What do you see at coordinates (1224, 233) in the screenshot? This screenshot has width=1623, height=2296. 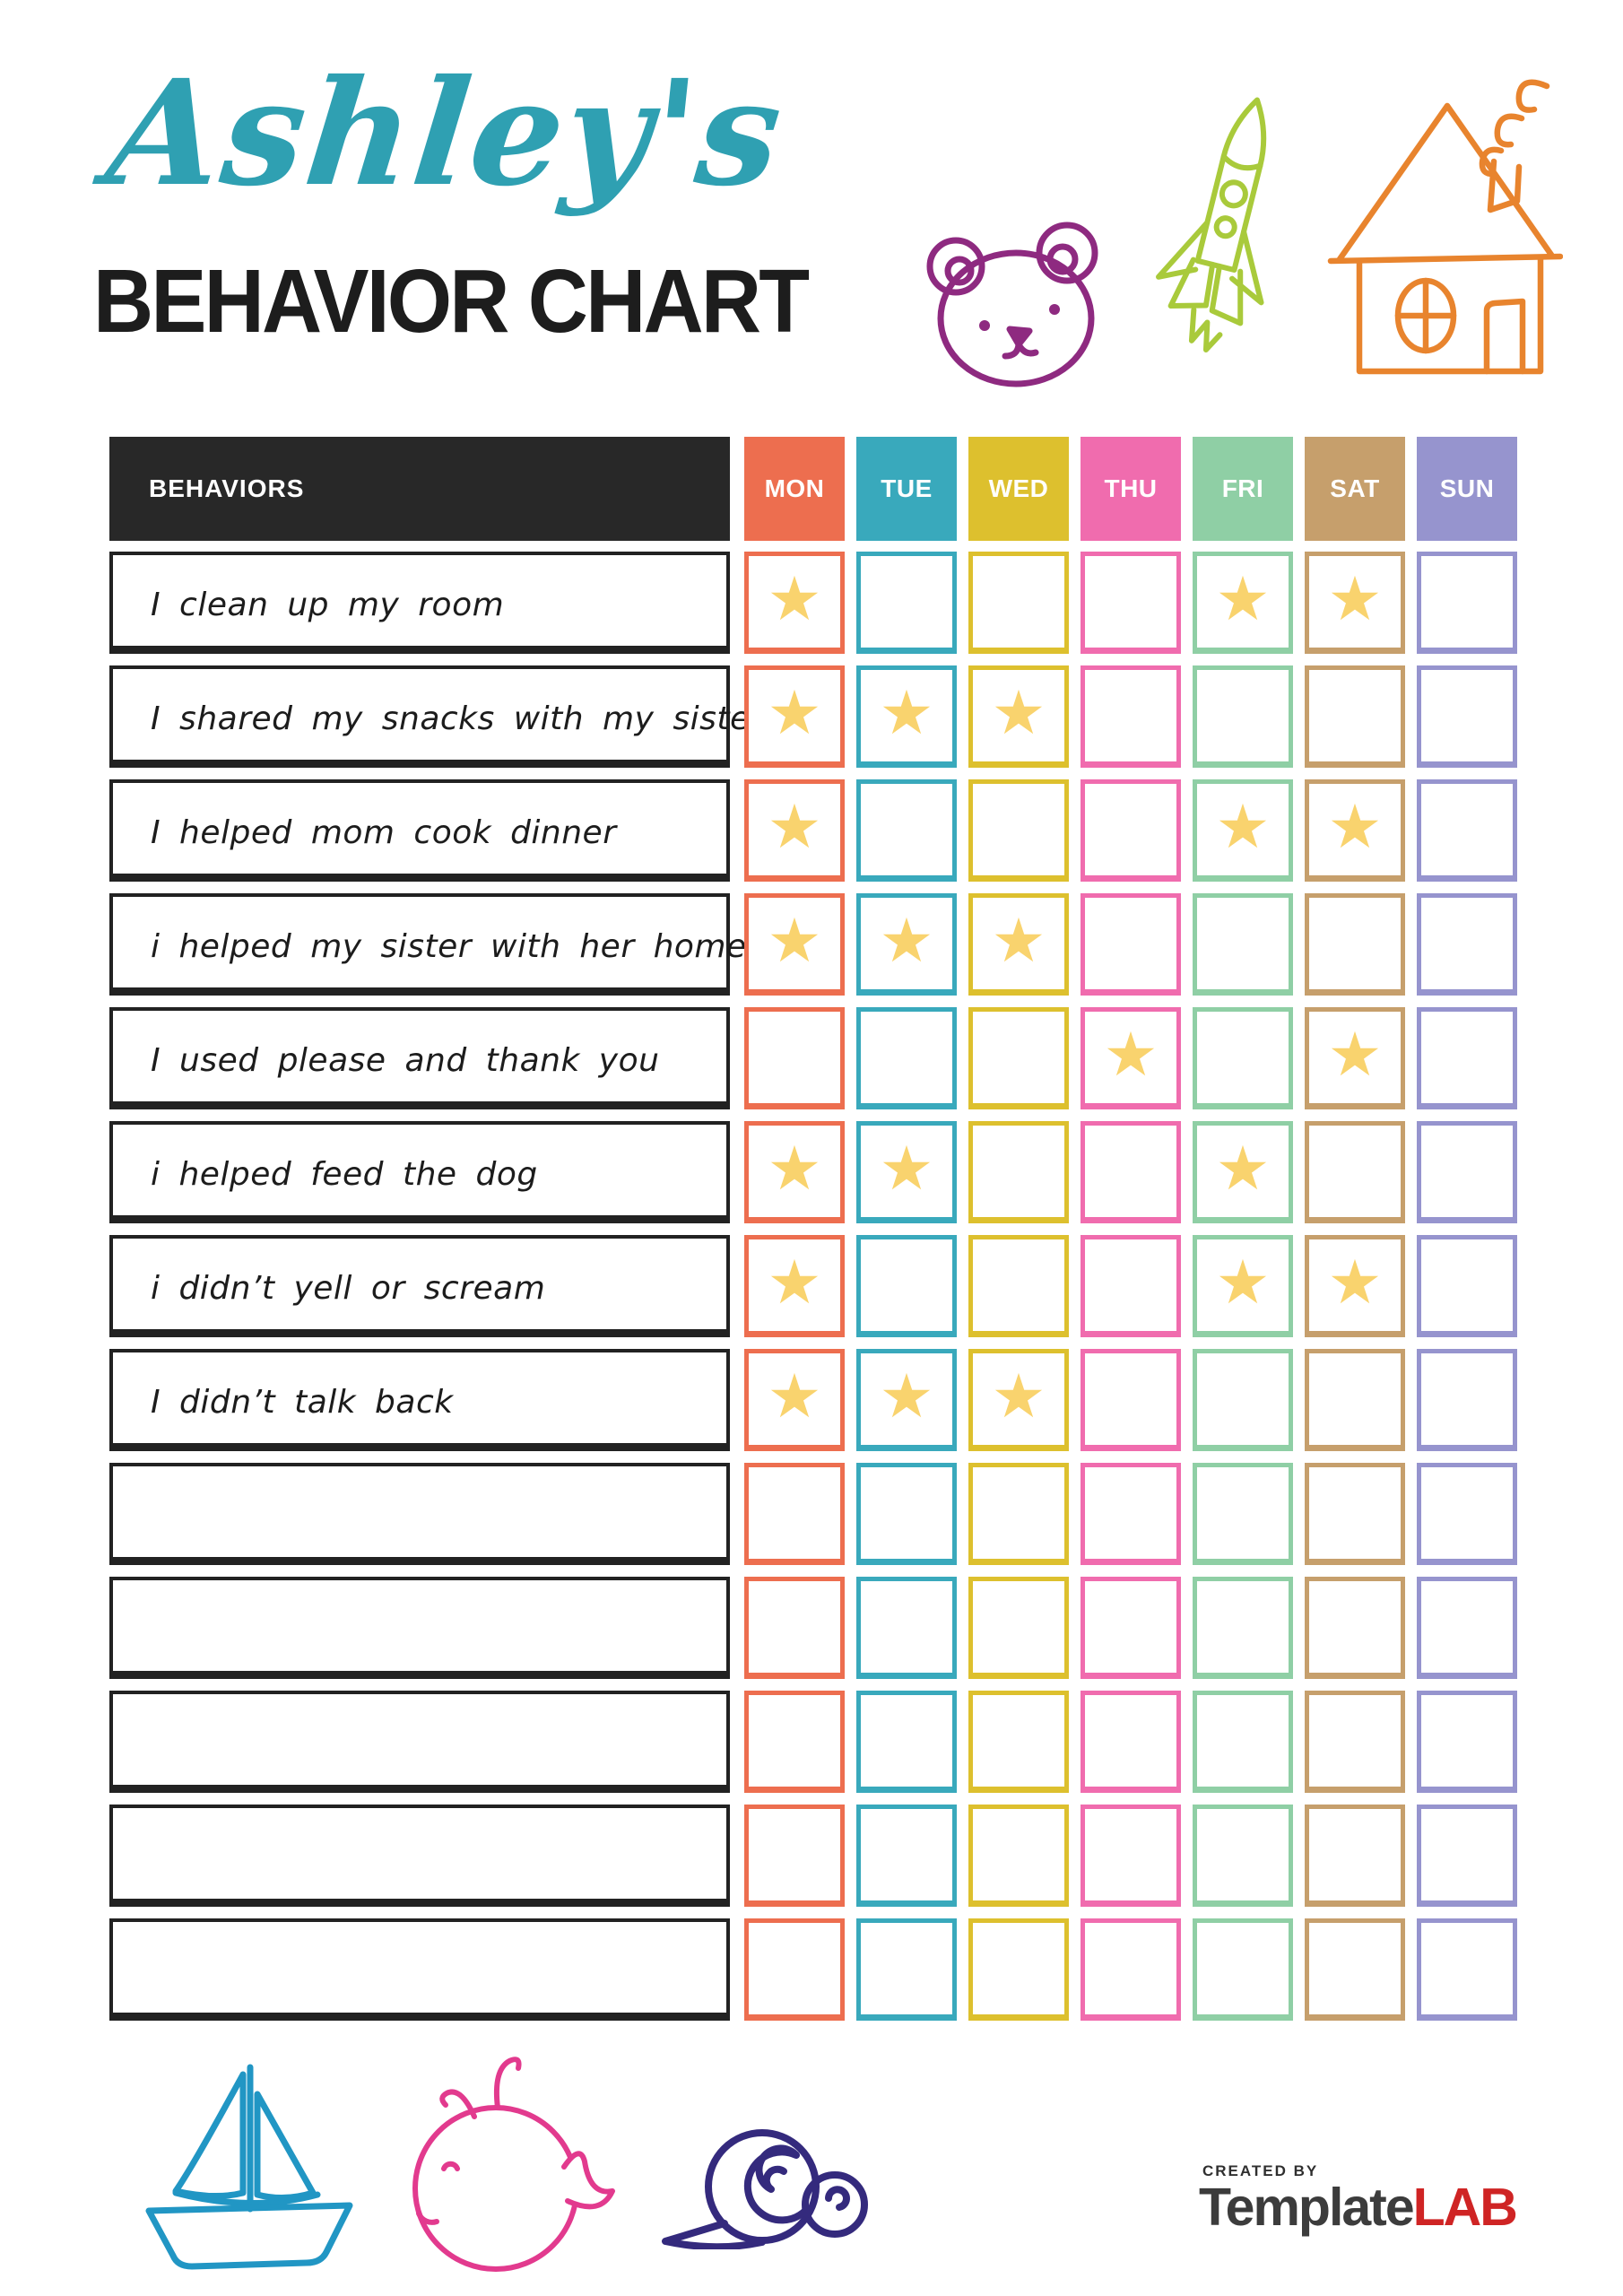 I see `rocket-doodle-icon` at bounding box center [1224, 233].